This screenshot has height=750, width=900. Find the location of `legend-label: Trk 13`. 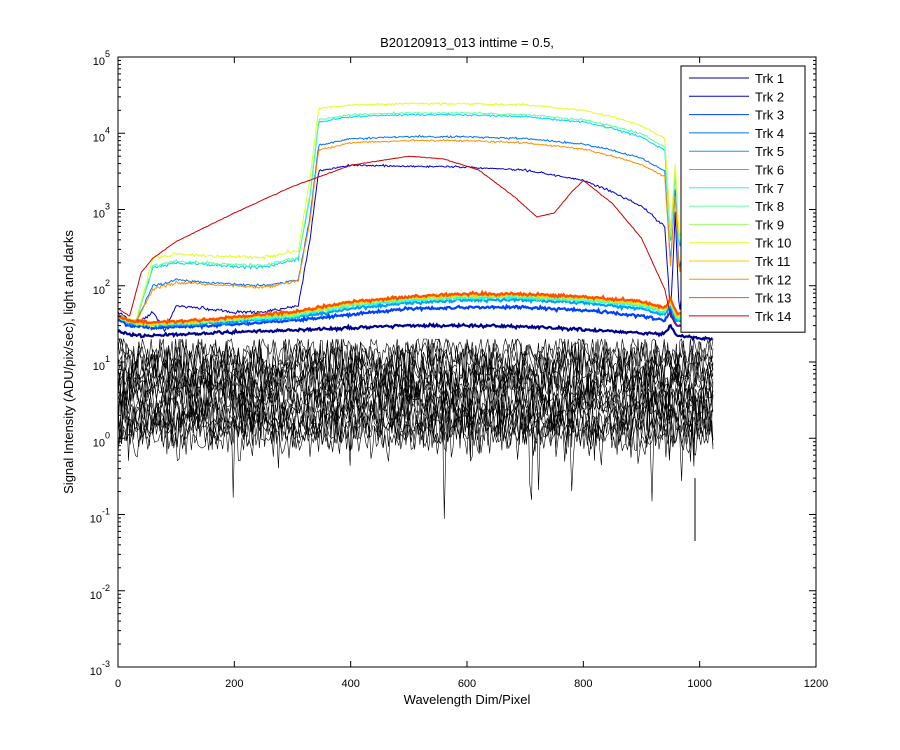

legend-label: Trk 13 is located at coordinates (773, 298).